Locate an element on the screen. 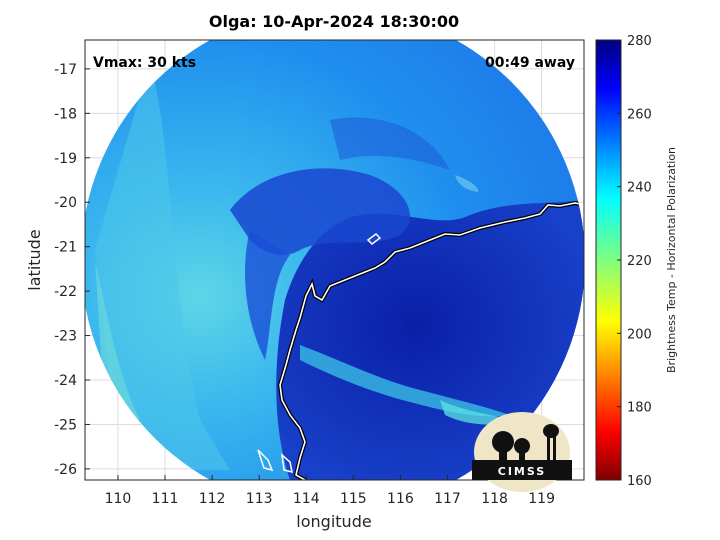 Image resolution: width=720 pixels, height=540 pixels. colorbar-tick-label: 280 is located at coordinates (639, 41).